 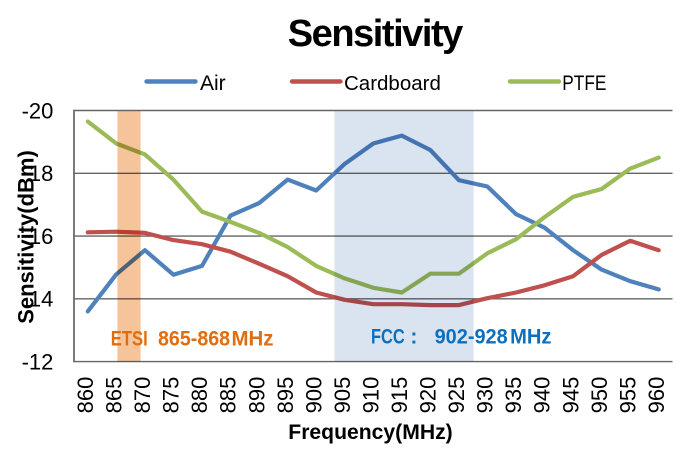 What do you see at coordinates (388, 337) in the screenshot?
I see `svg-text: FCC` at bounding box center [388, 337].